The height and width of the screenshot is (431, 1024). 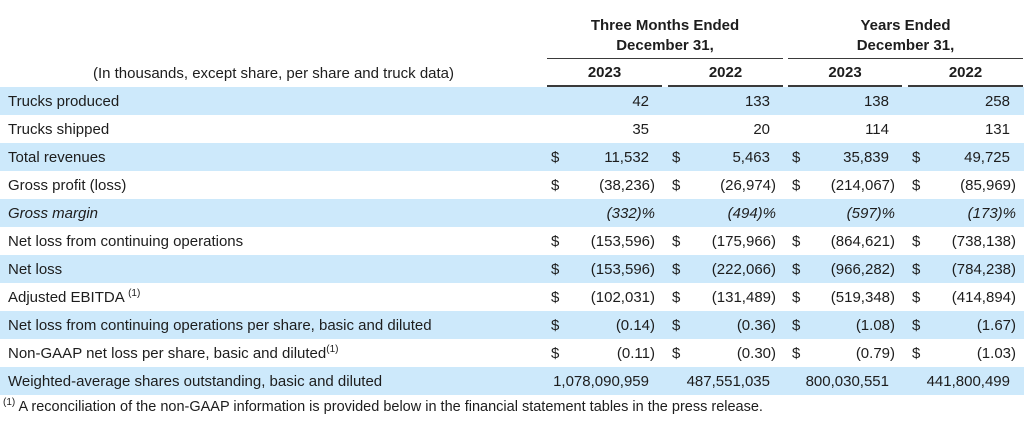 I want to click on cell-value: 258, so click(x=997, y=101).